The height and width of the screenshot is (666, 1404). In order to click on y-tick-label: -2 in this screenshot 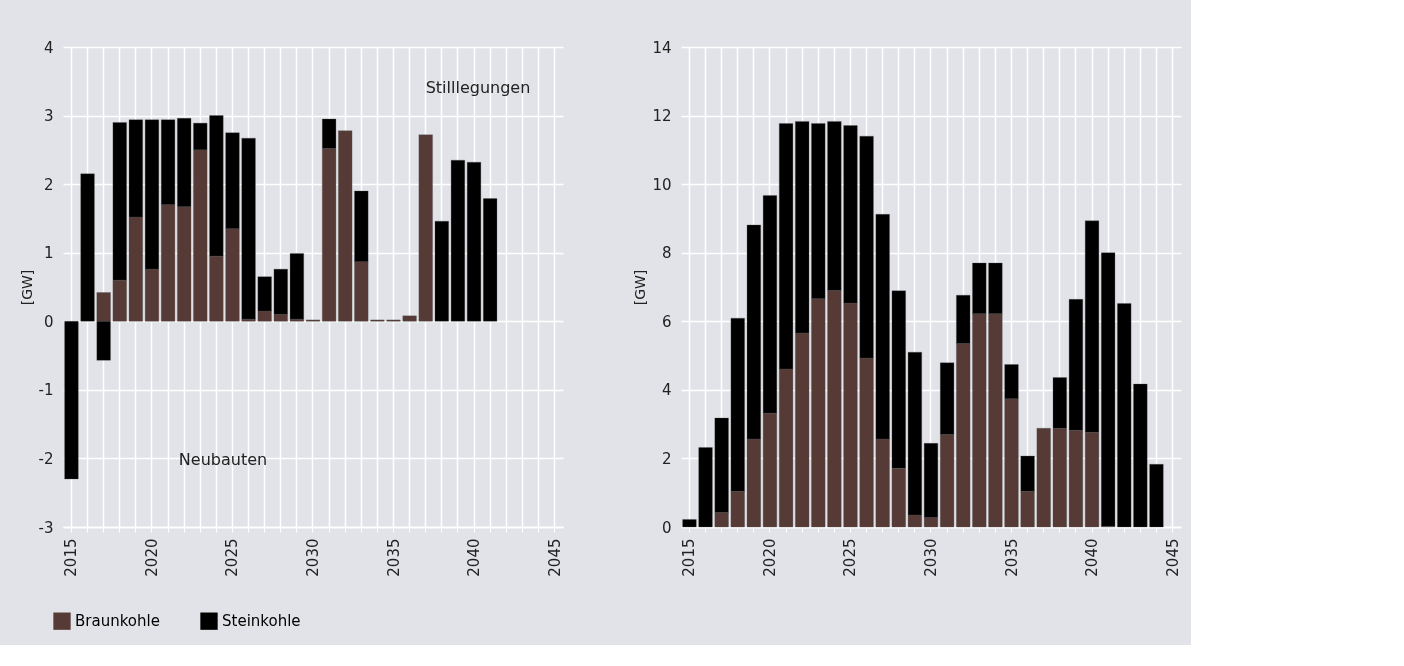, I will do `click(46, 458)`.